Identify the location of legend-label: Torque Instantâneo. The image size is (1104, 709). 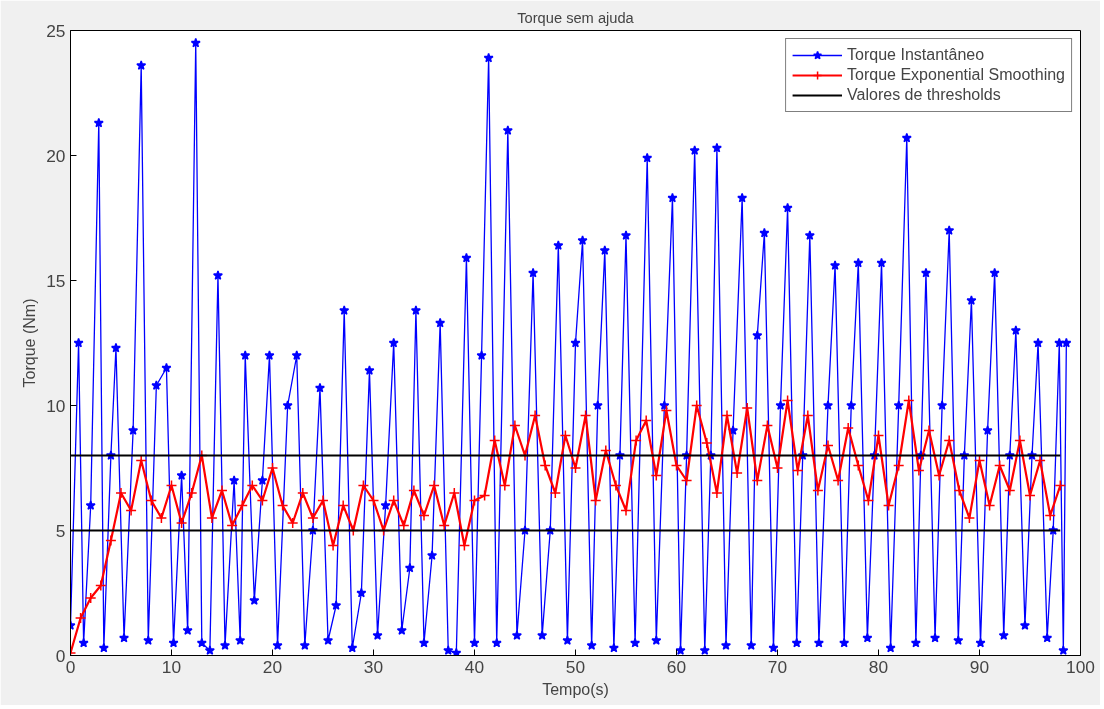
(916, 55).